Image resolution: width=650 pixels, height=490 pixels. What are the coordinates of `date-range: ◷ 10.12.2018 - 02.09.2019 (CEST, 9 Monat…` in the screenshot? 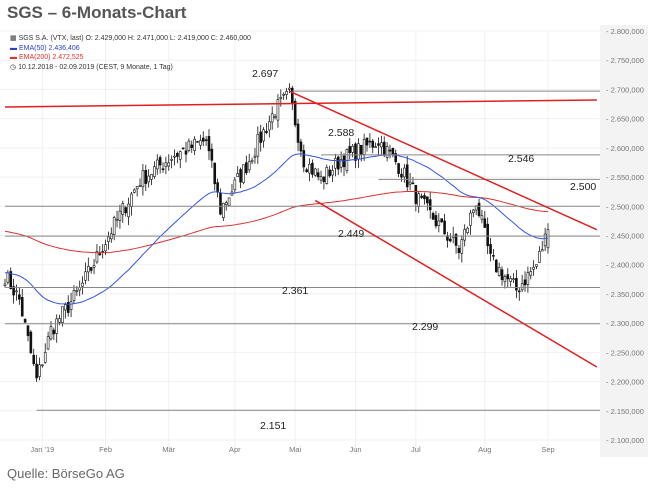 It's located at (130, 68).